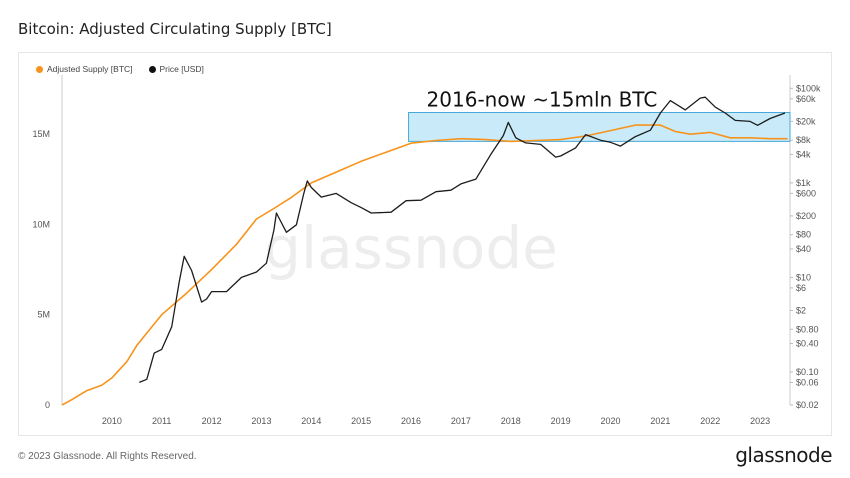  I want to click on y-right-tick-label: $0.06, so click(807, 382).